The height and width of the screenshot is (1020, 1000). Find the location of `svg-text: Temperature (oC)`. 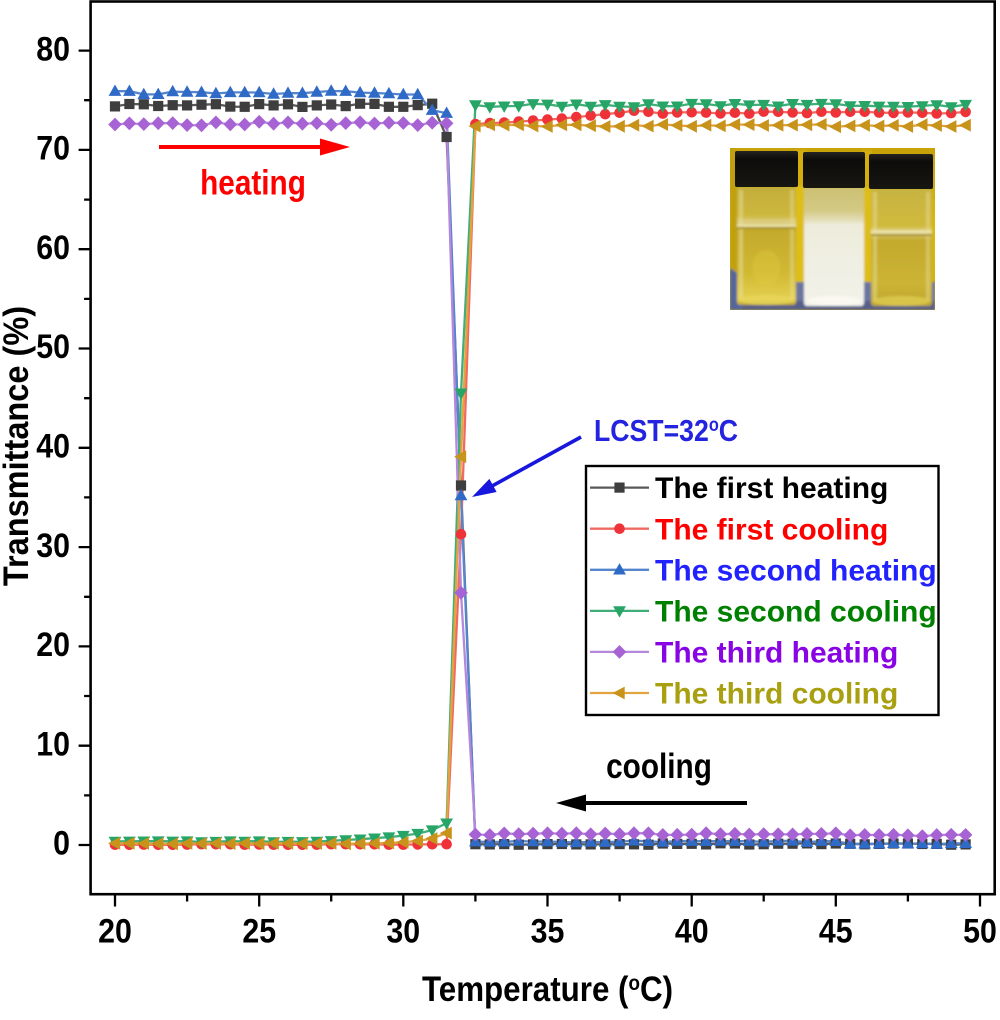

svg-text: Temperature (oC) is located at coordinates (547, 989).